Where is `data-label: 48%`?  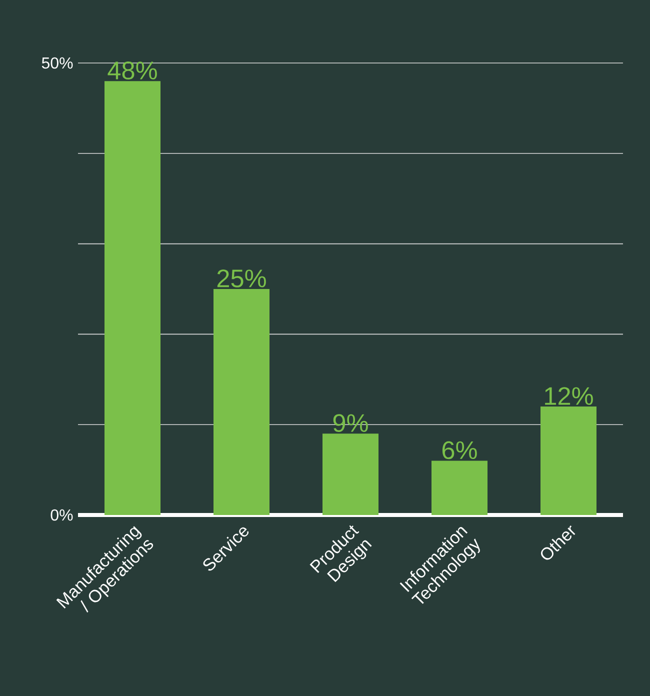 data-label: 48% is located at coordinates (132, 71).